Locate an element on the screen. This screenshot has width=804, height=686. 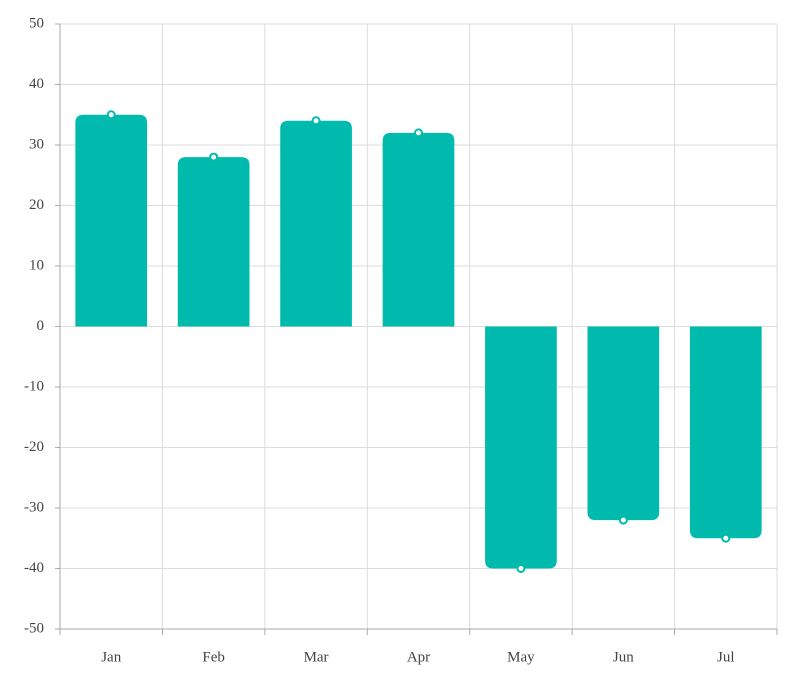
y-tick-label: -10 is located at coordinates (34, 386).